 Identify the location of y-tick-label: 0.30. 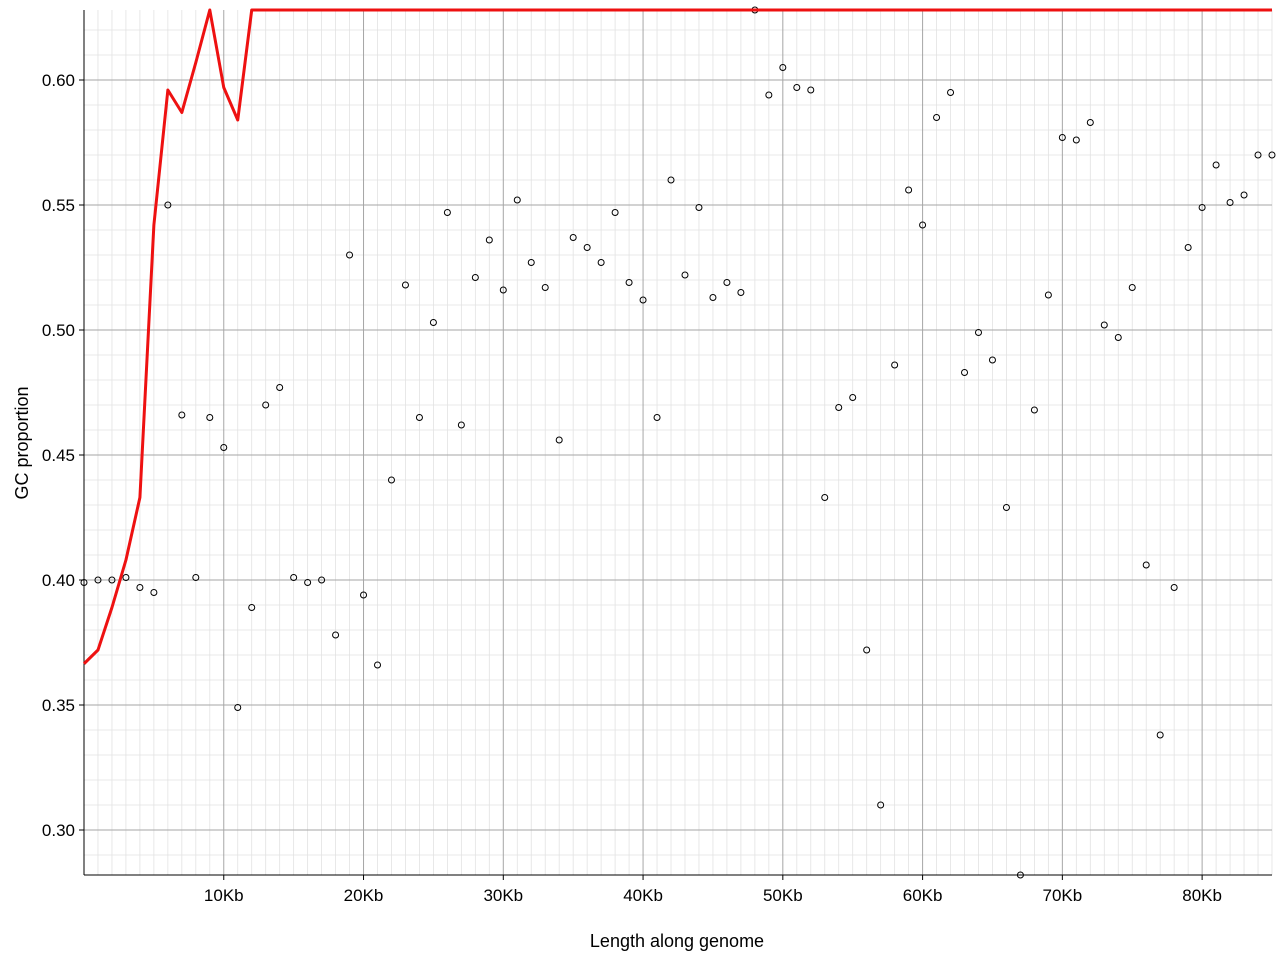
(58, 830).